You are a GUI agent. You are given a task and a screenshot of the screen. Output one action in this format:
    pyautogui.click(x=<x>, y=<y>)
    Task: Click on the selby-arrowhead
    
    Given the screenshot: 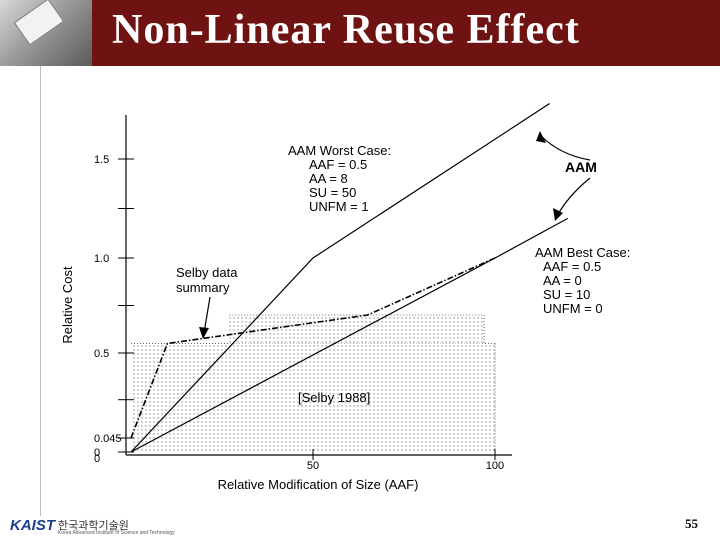 What is the action you would take?
    pyautogui.click(x=204, y=333)
    